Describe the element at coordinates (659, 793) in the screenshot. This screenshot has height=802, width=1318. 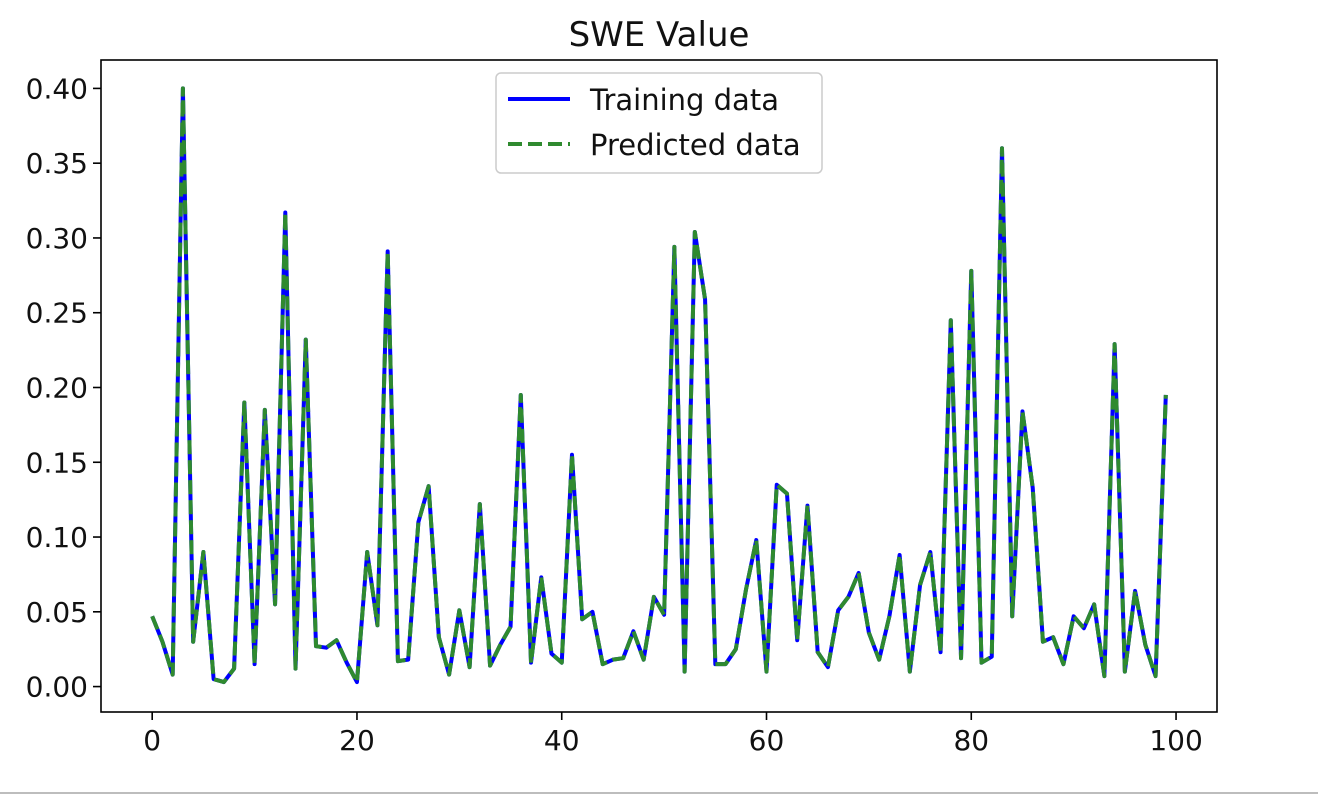
I see `bottom-divider` at that location.